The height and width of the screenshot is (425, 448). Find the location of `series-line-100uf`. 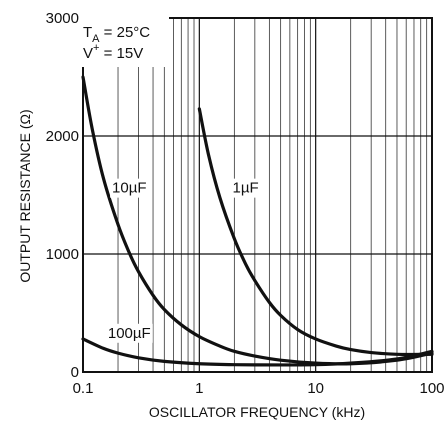

series-line-100uf is located at coordinates (257, 352).